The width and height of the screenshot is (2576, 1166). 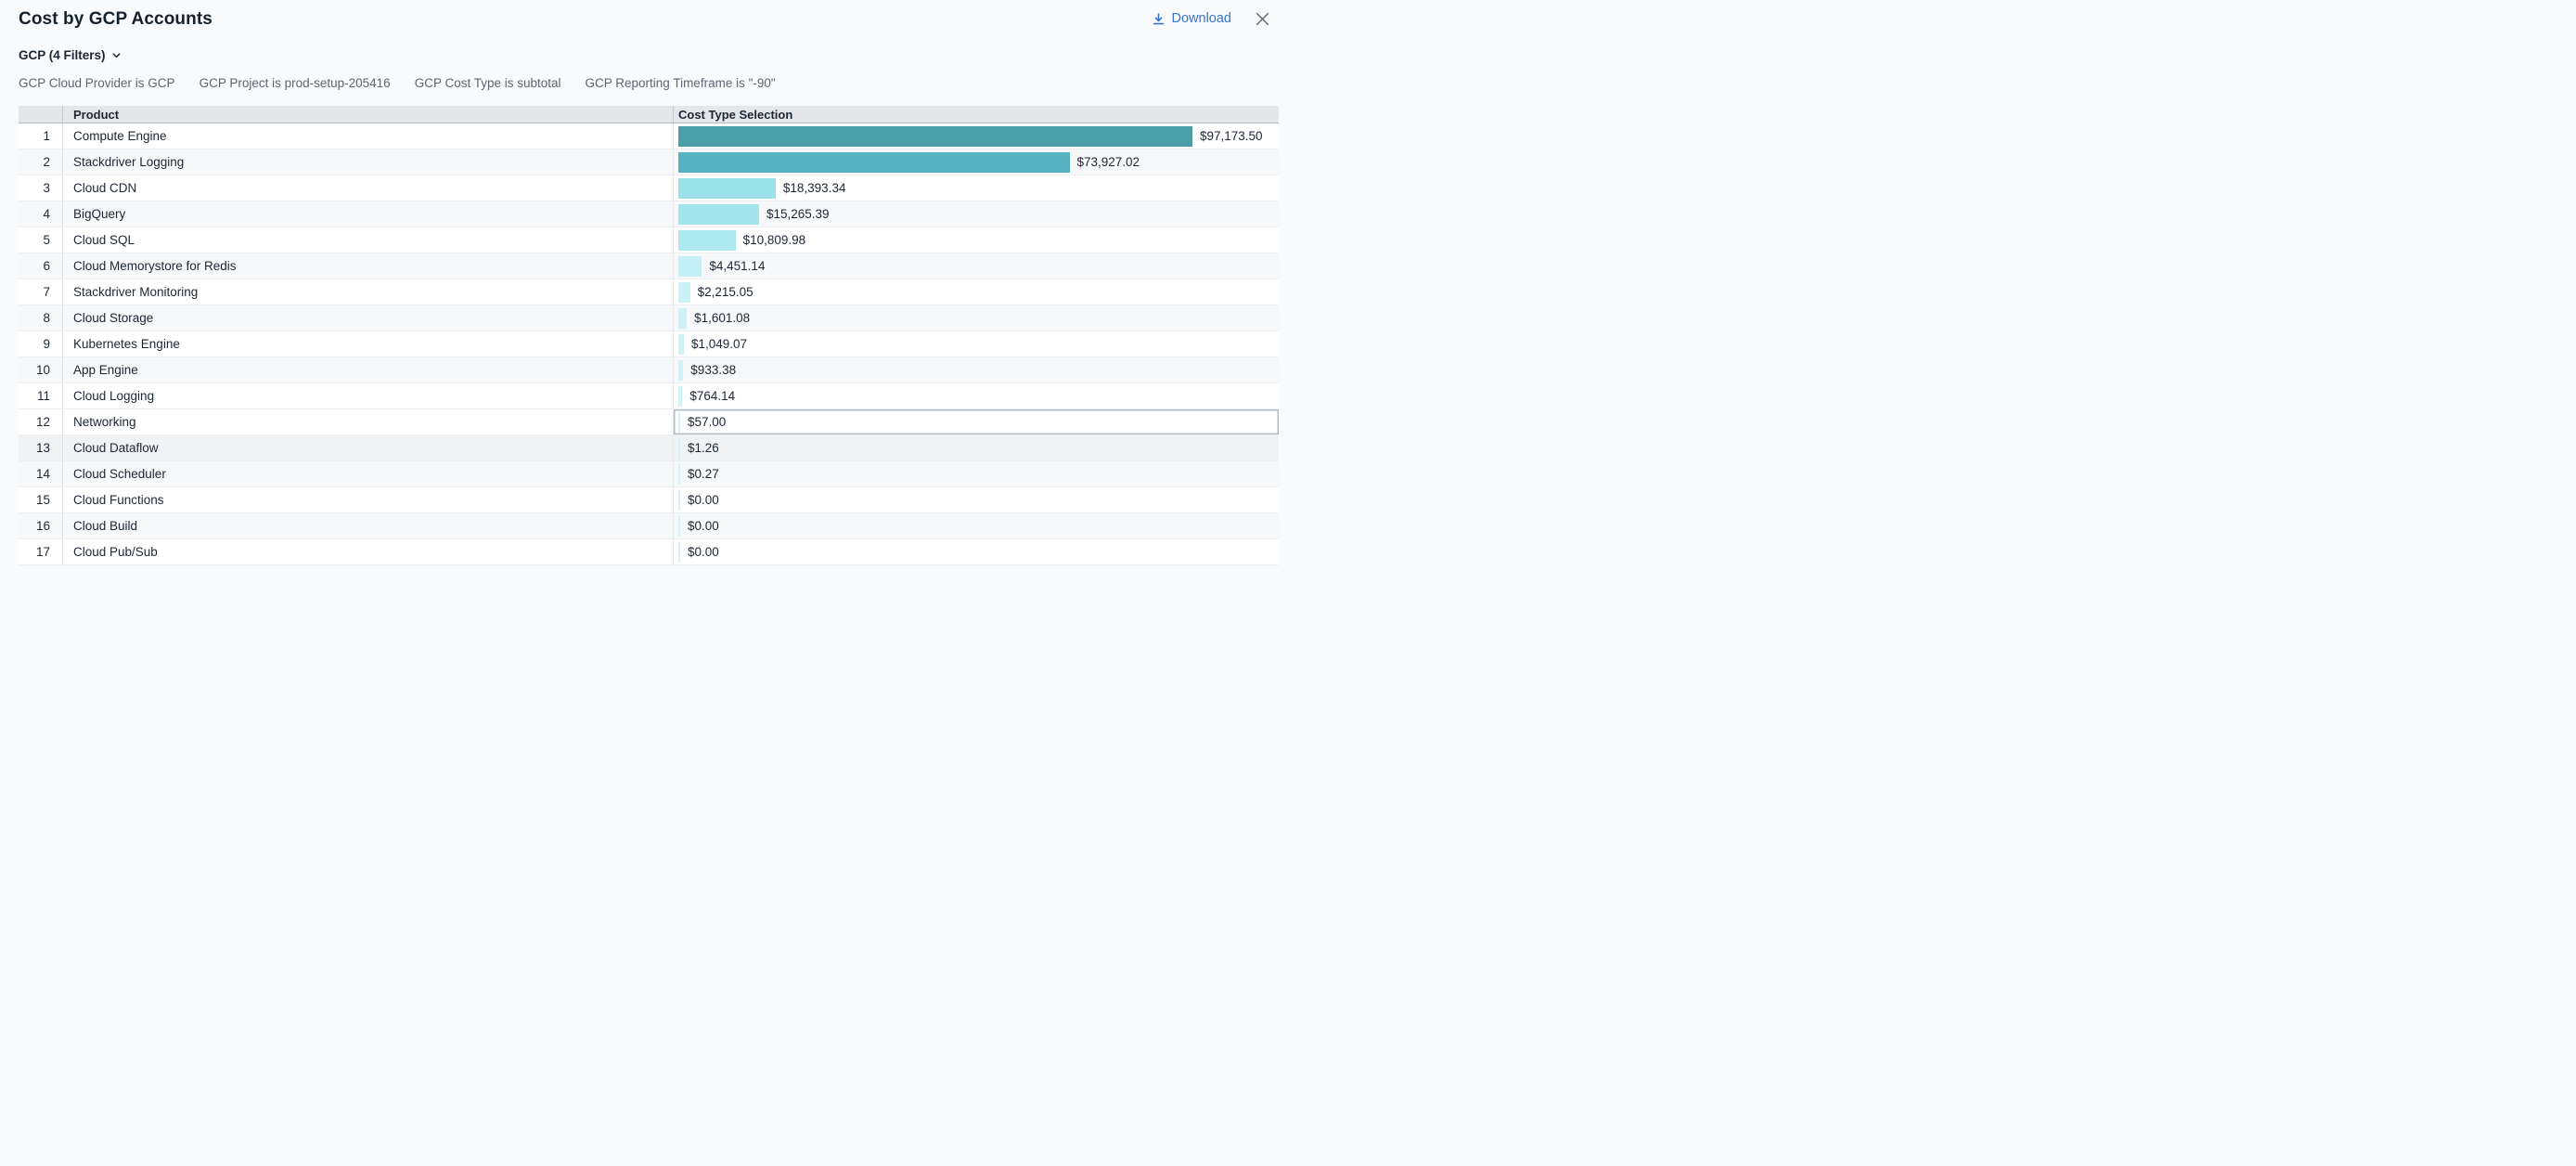 I want to click on cost-cell: $1,049.07, so click(x=976, y=343).